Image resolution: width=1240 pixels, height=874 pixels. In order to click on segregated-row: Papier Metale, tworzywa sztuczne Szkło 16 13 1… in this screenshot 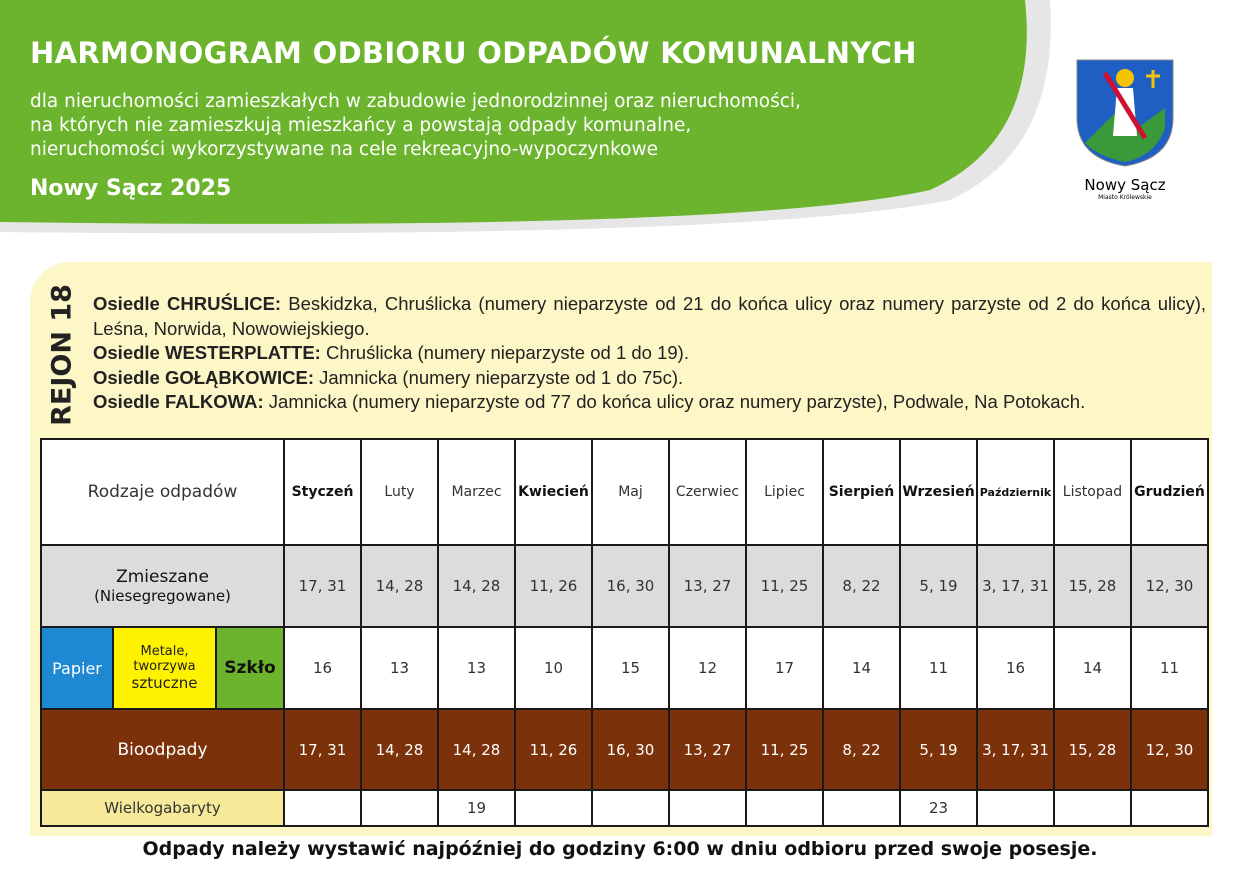, I will do `click(624, 668)`.